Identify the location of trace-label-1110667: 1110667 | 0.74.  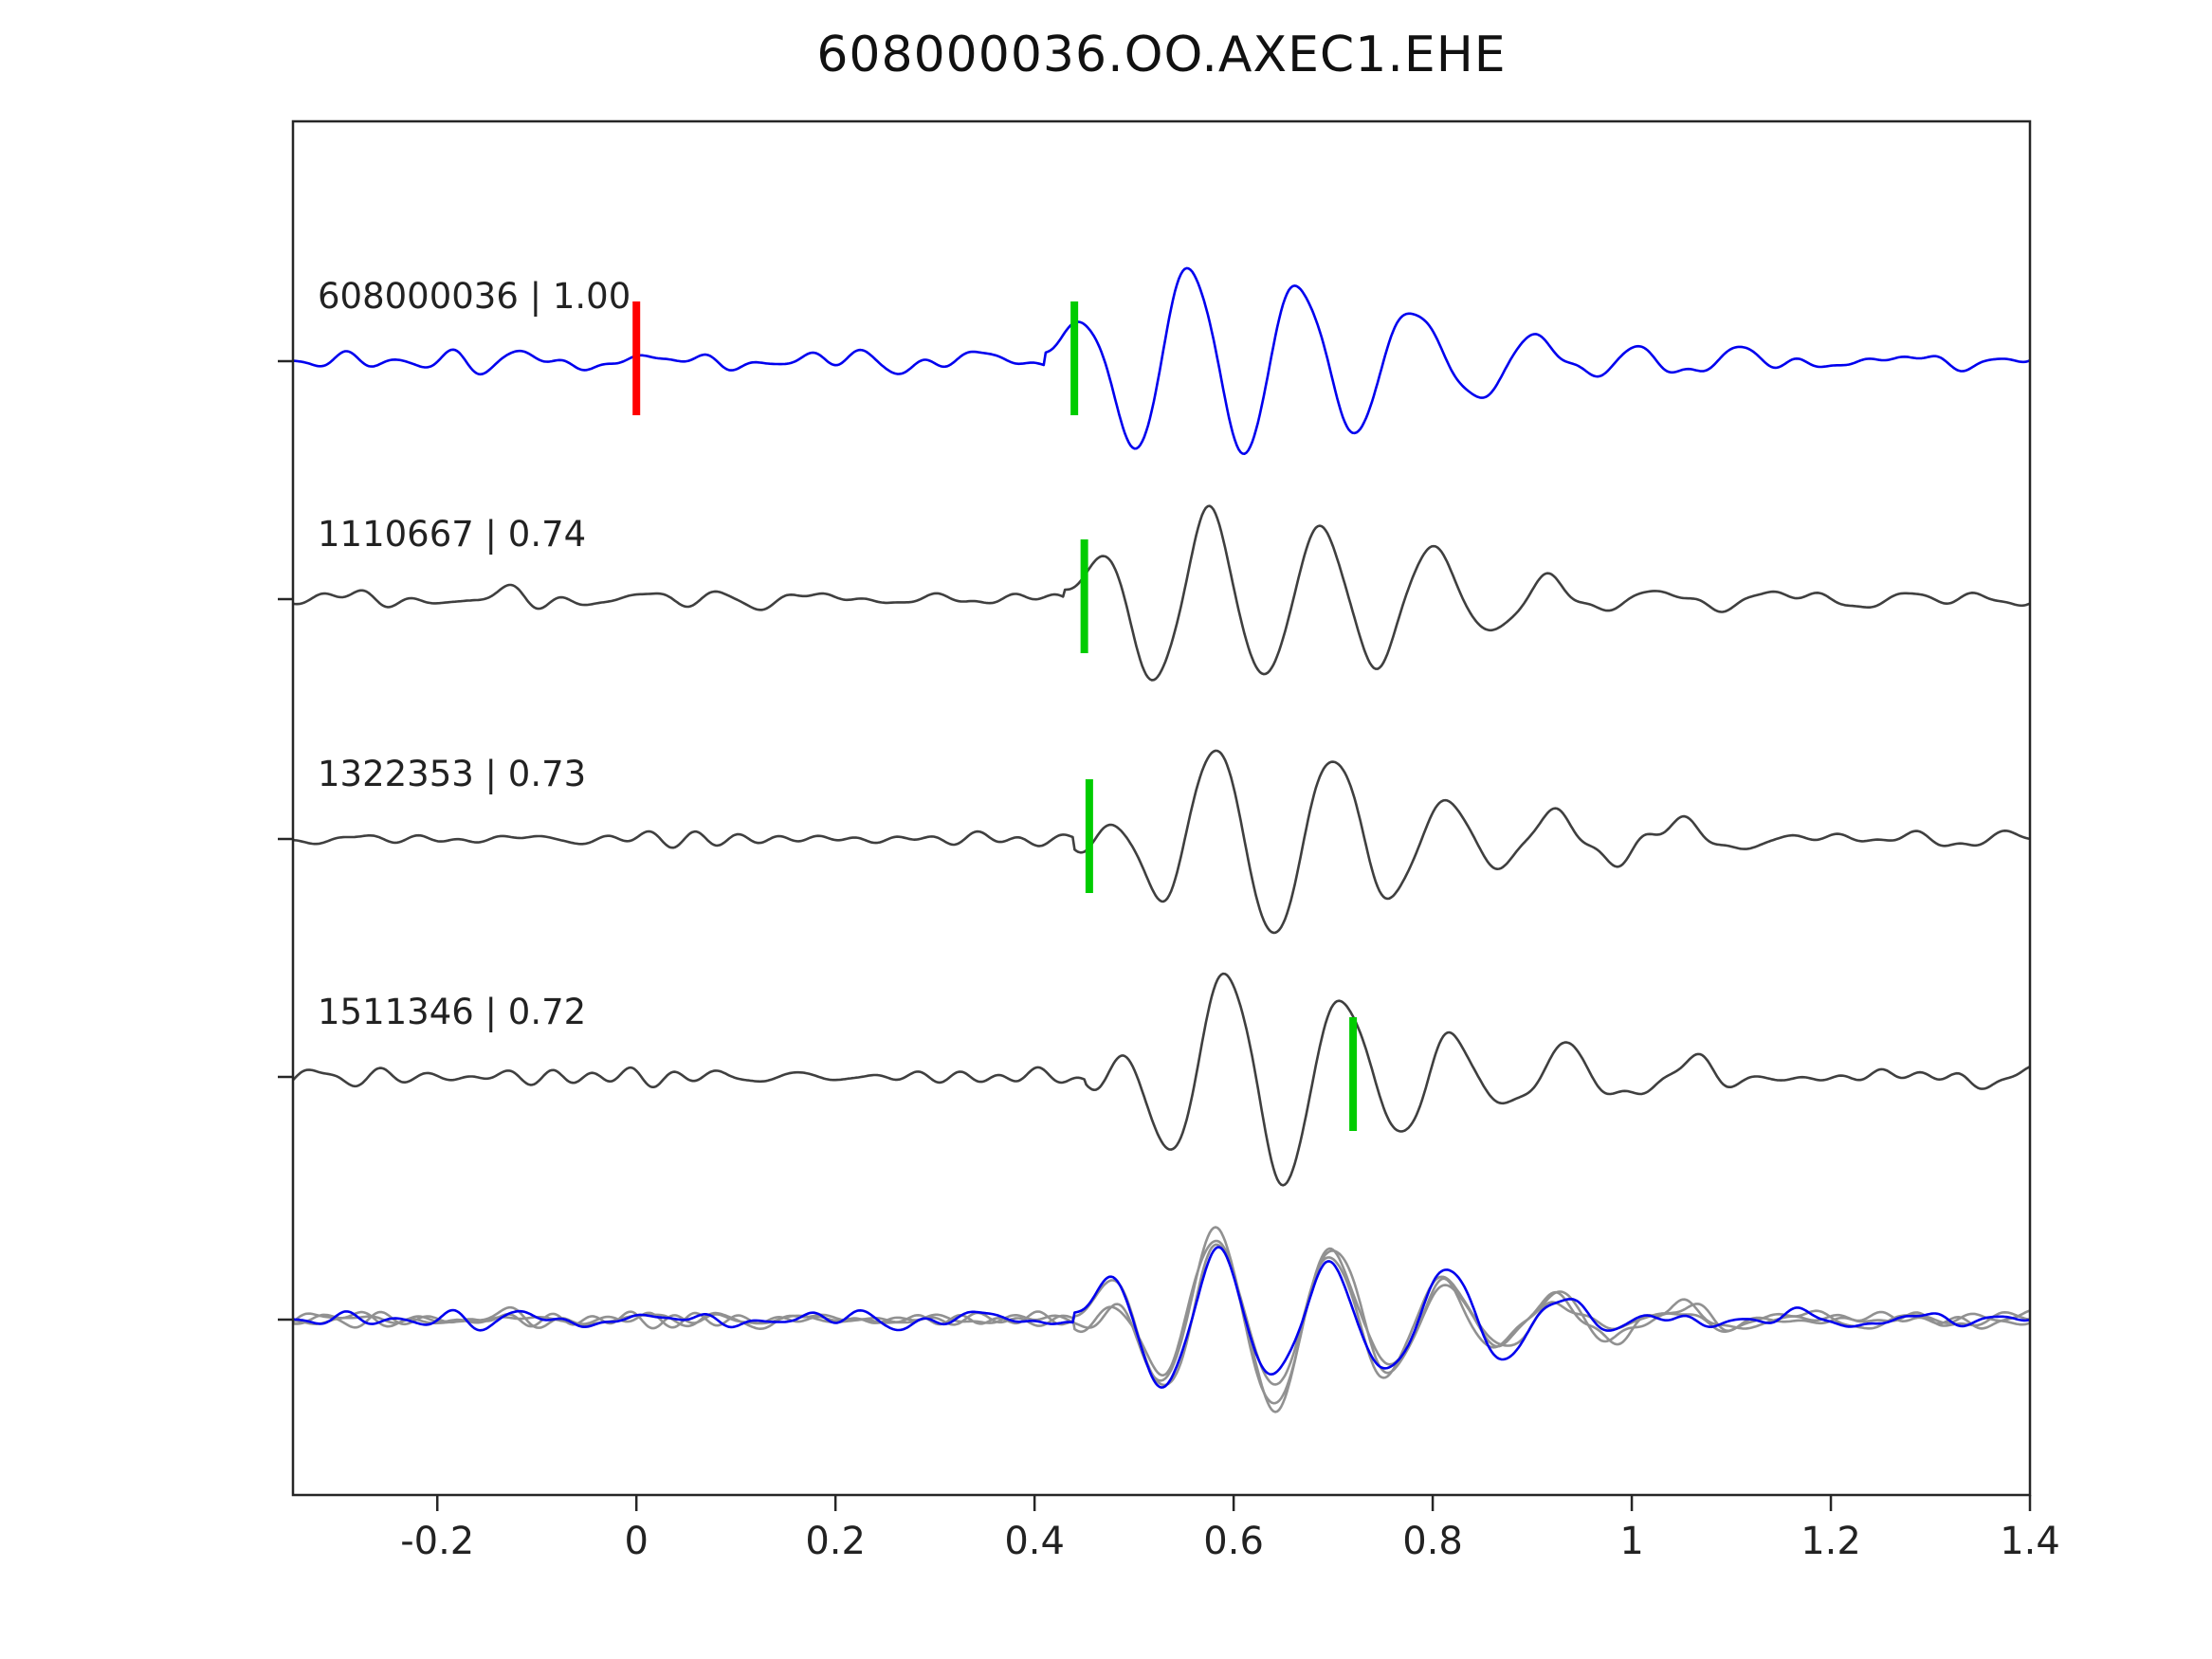
(452, 534).